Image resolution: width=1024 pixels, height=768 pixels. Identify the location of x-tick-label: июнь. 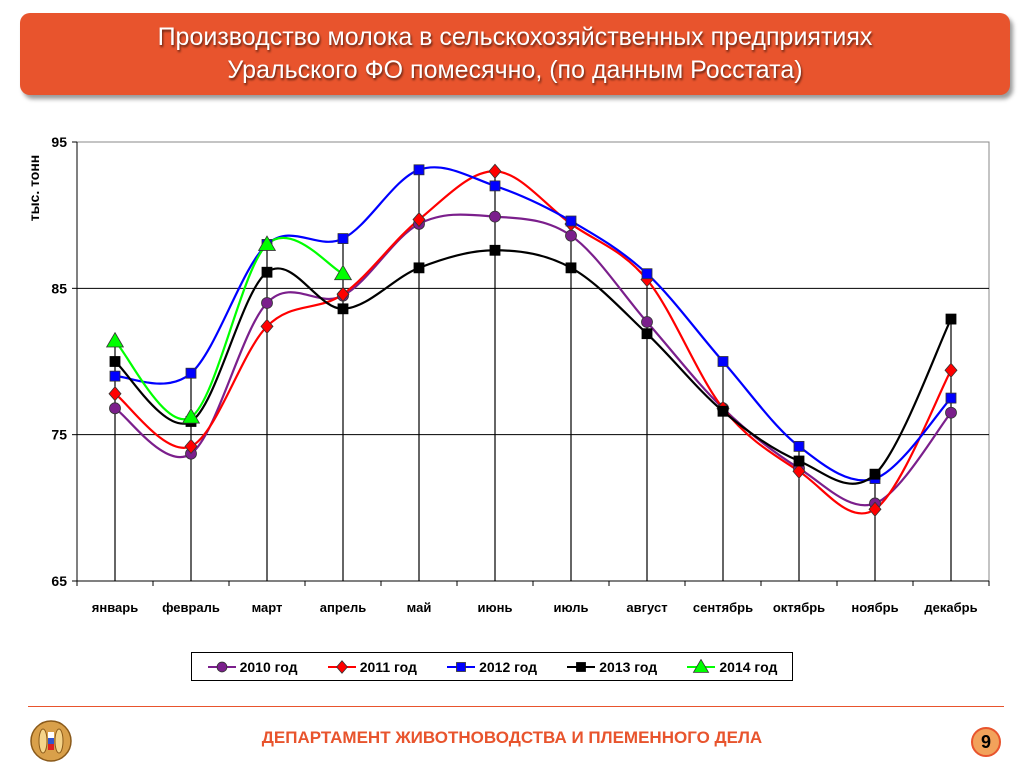
(495, 607).